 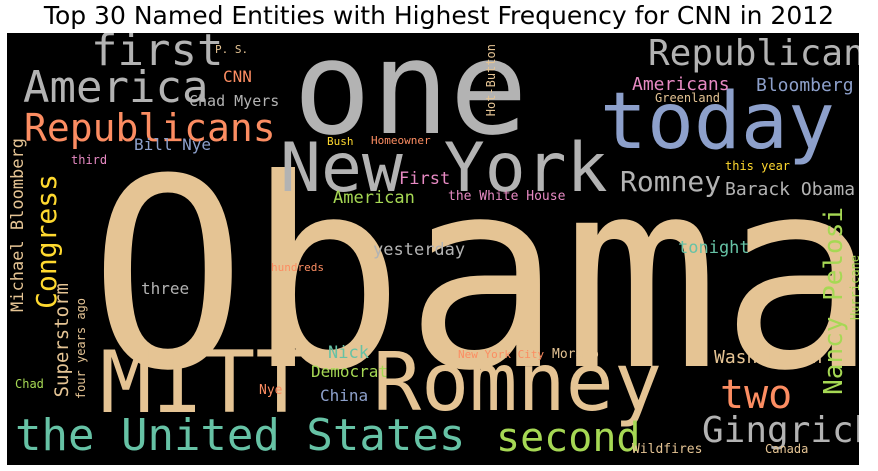 What do you see at coordinates (157, 54) in the screenshot?
I see `word-first-lower: first` at bounding box center [157, 54].